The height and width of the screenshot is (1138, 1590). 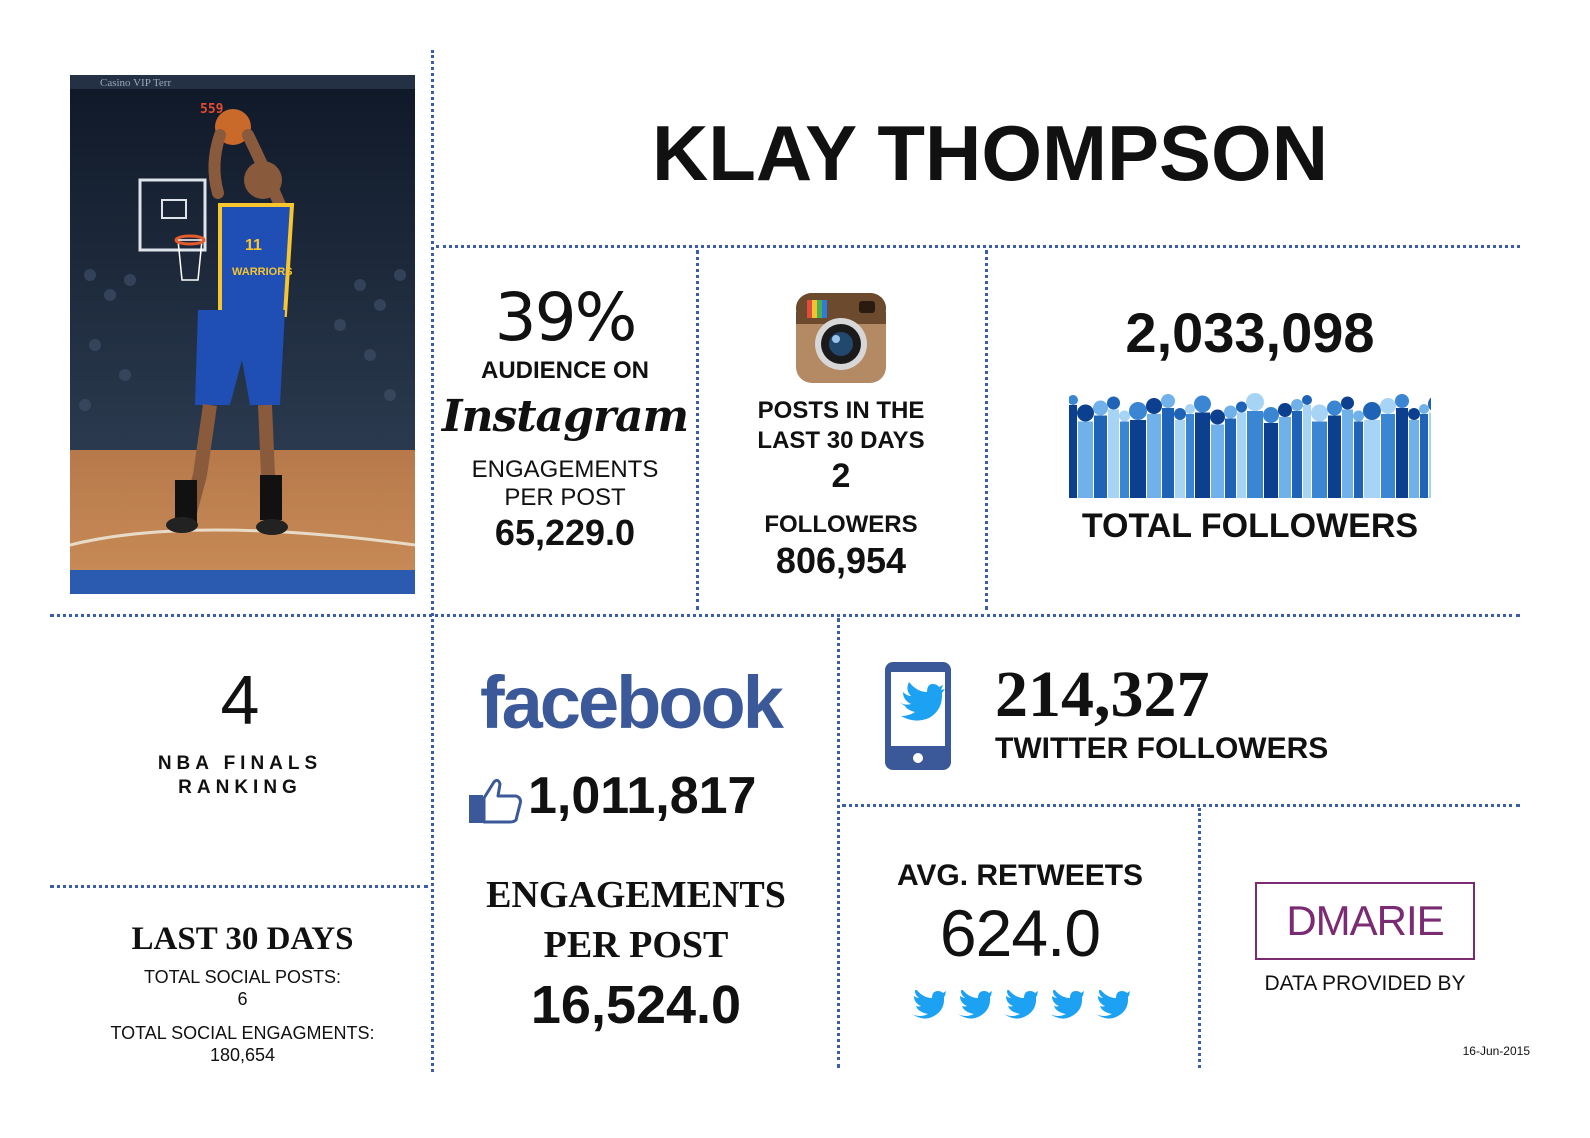 What do you see at coordinates (242, 977) in the screenshot?
I see `social-posts-label: TOTAL SOCIAL POSTS:` at bounding box center [242, 977].